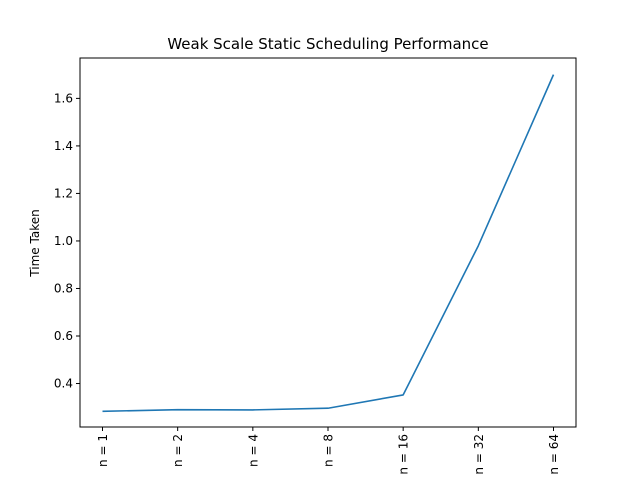 The image size is (640, 480). I want to click on x-tick-label: n = 4, so click(253, 450).